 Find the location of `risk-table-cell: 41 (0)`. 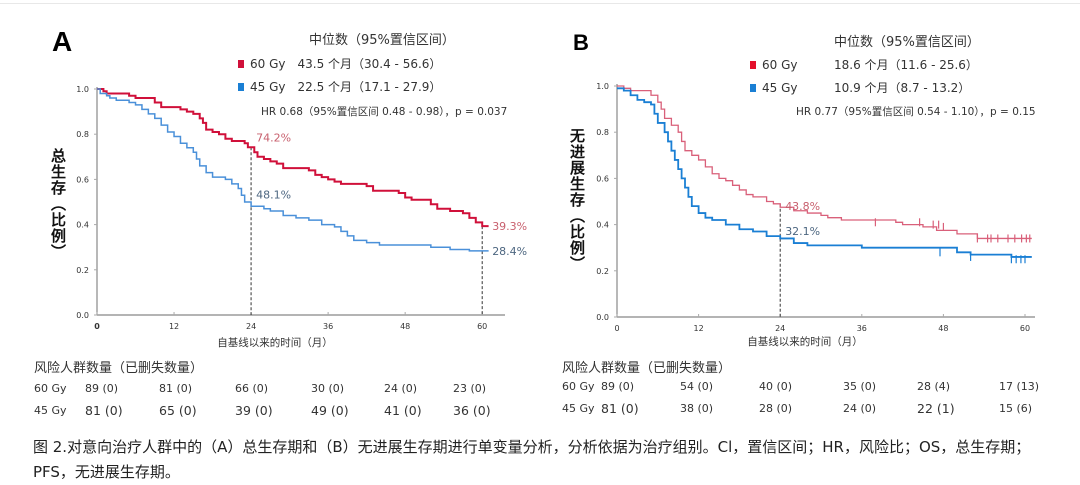

risk-table-cell: 41 (0) is located at coordinates (403, 410).